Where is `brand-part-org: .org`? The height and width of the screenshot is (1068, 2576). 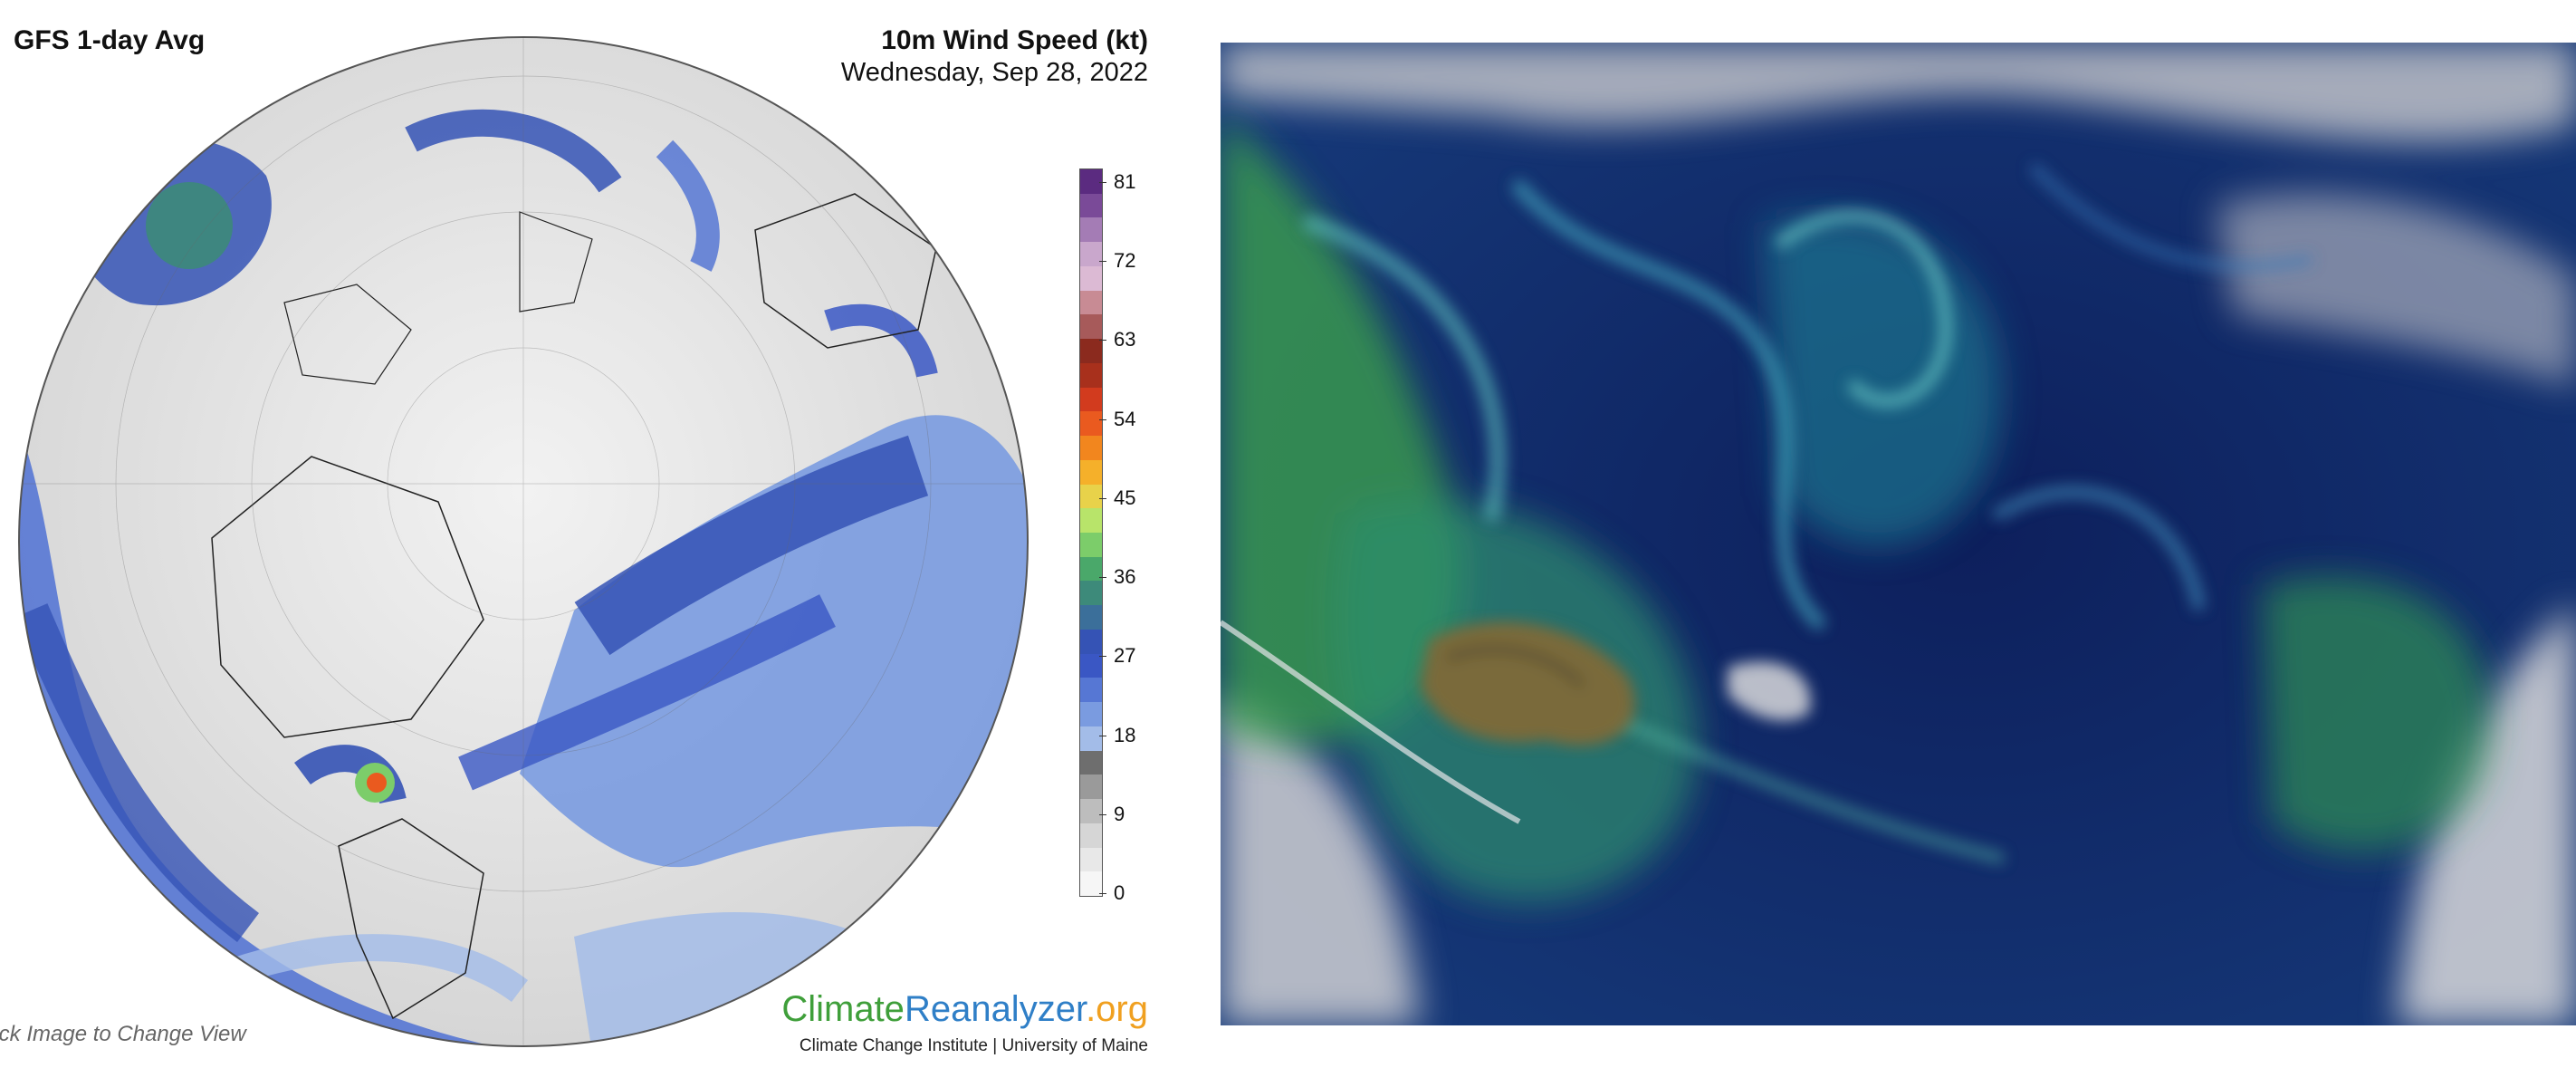 brand-part-org: .org is located at coordinates (1117, 1009).